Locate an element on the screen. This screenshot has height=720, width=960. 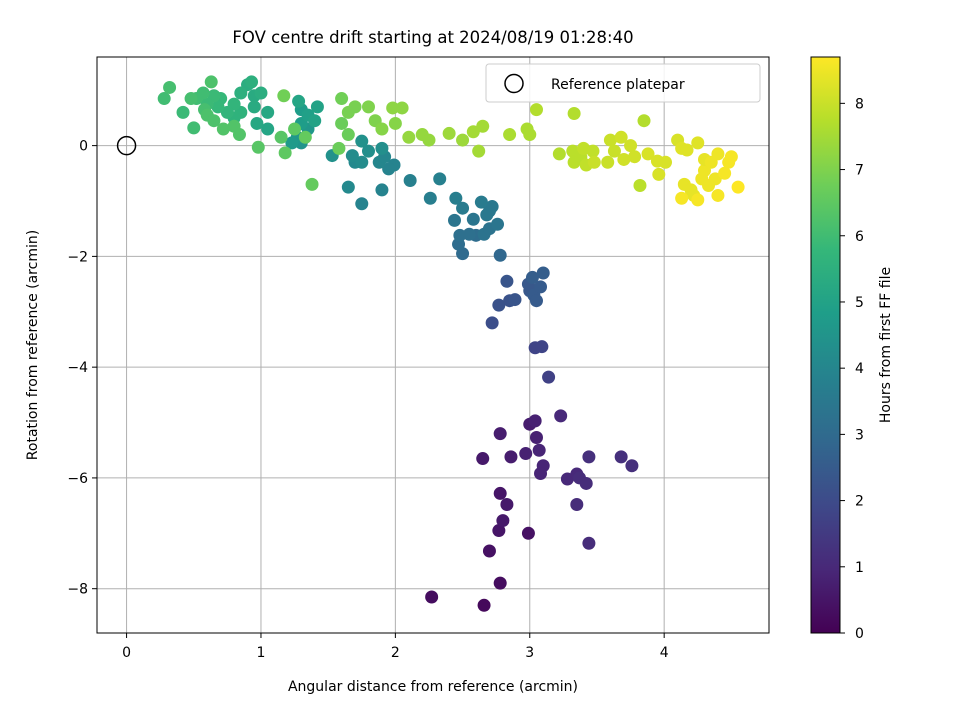
x-axis-label: Angular distance from reference (arcmin) is located at coordinates (433, 687).